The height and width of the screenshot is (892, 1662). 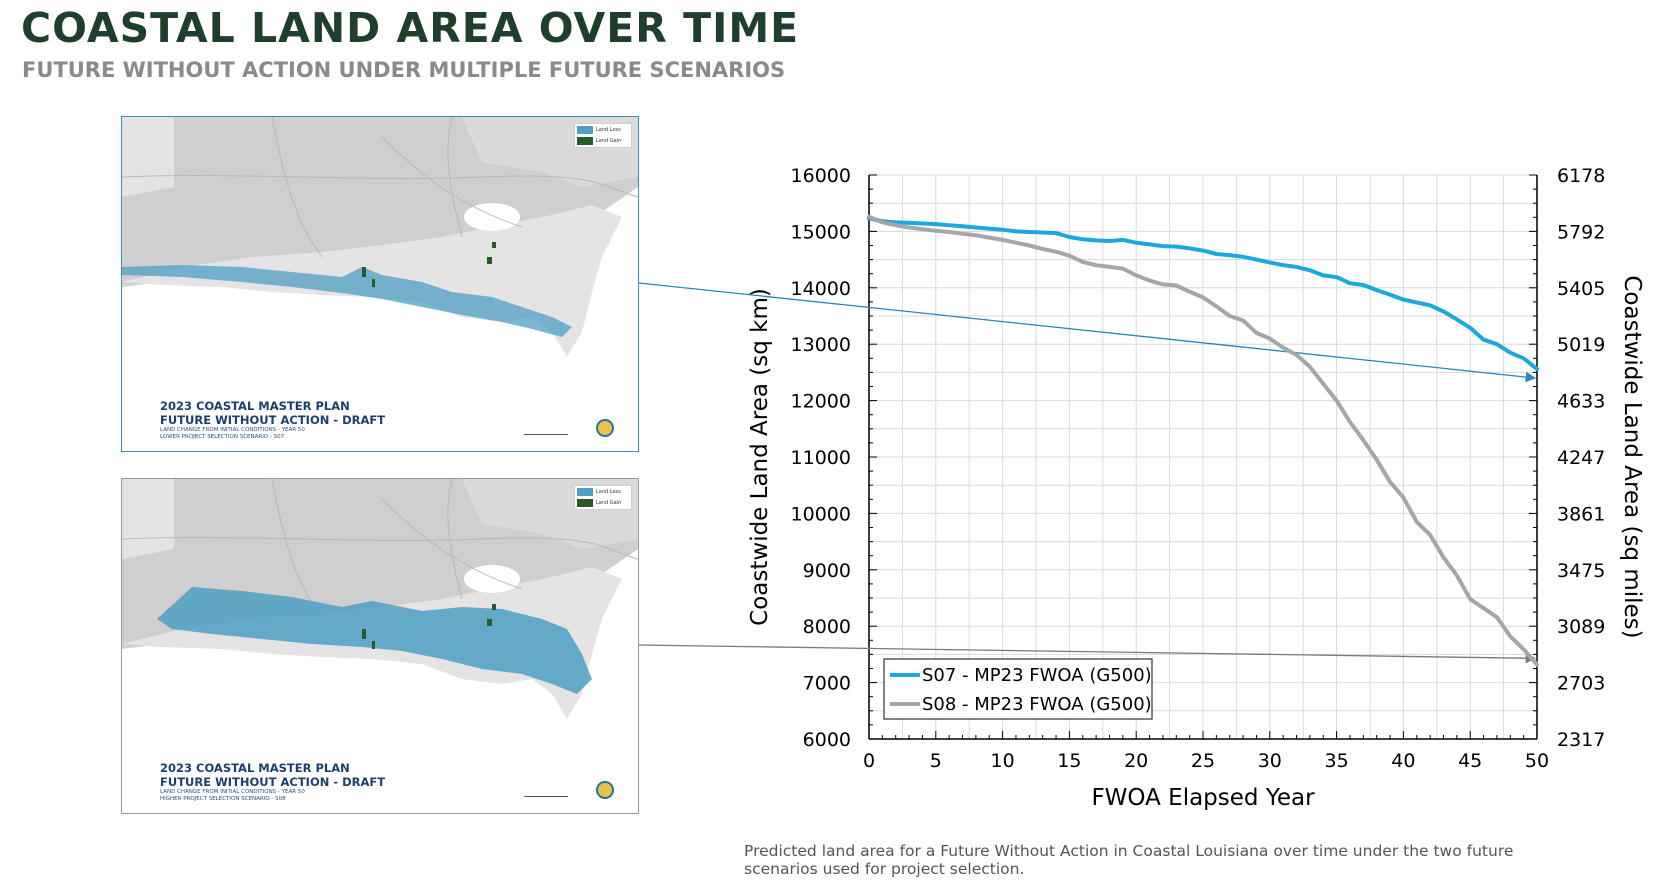 I want to click on legend-label-1: S07 - MP23 FWOA (G500), so click(x=1037, y=675).